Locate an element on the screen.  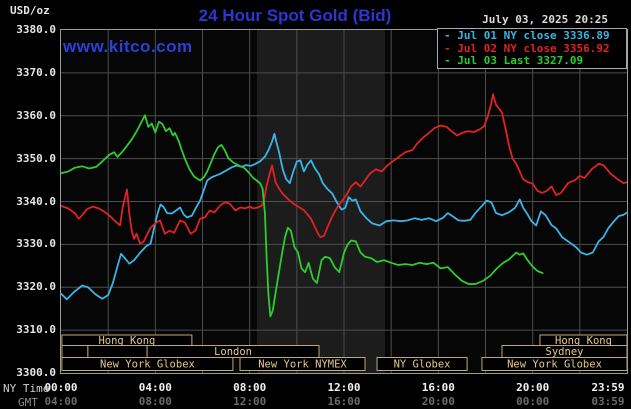
x-tick-label-ny: 12:00 is located at coordinates (344, 387).